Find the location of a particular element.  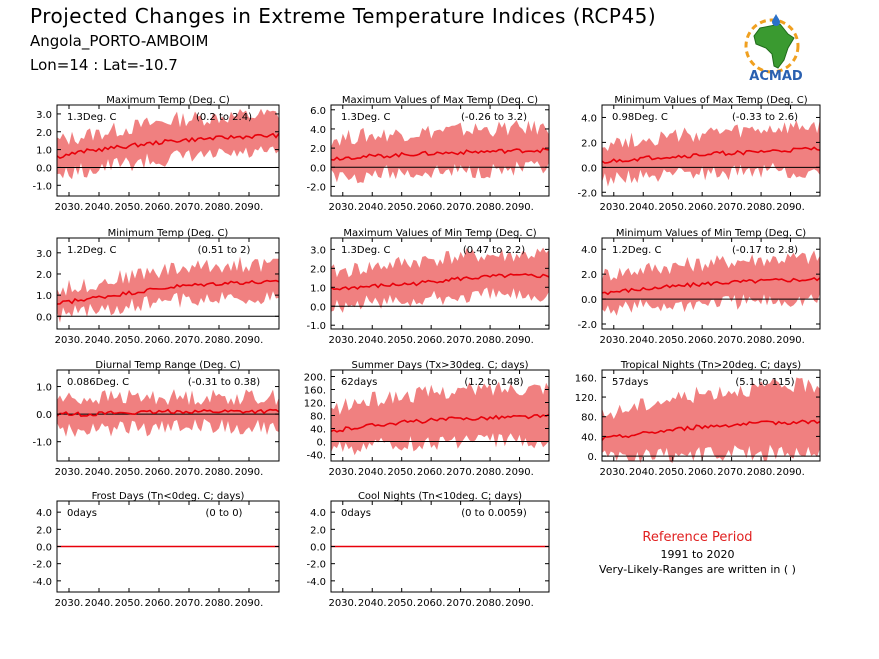

range-label: (1.2 to 148) is located at coordinates (493, 382).